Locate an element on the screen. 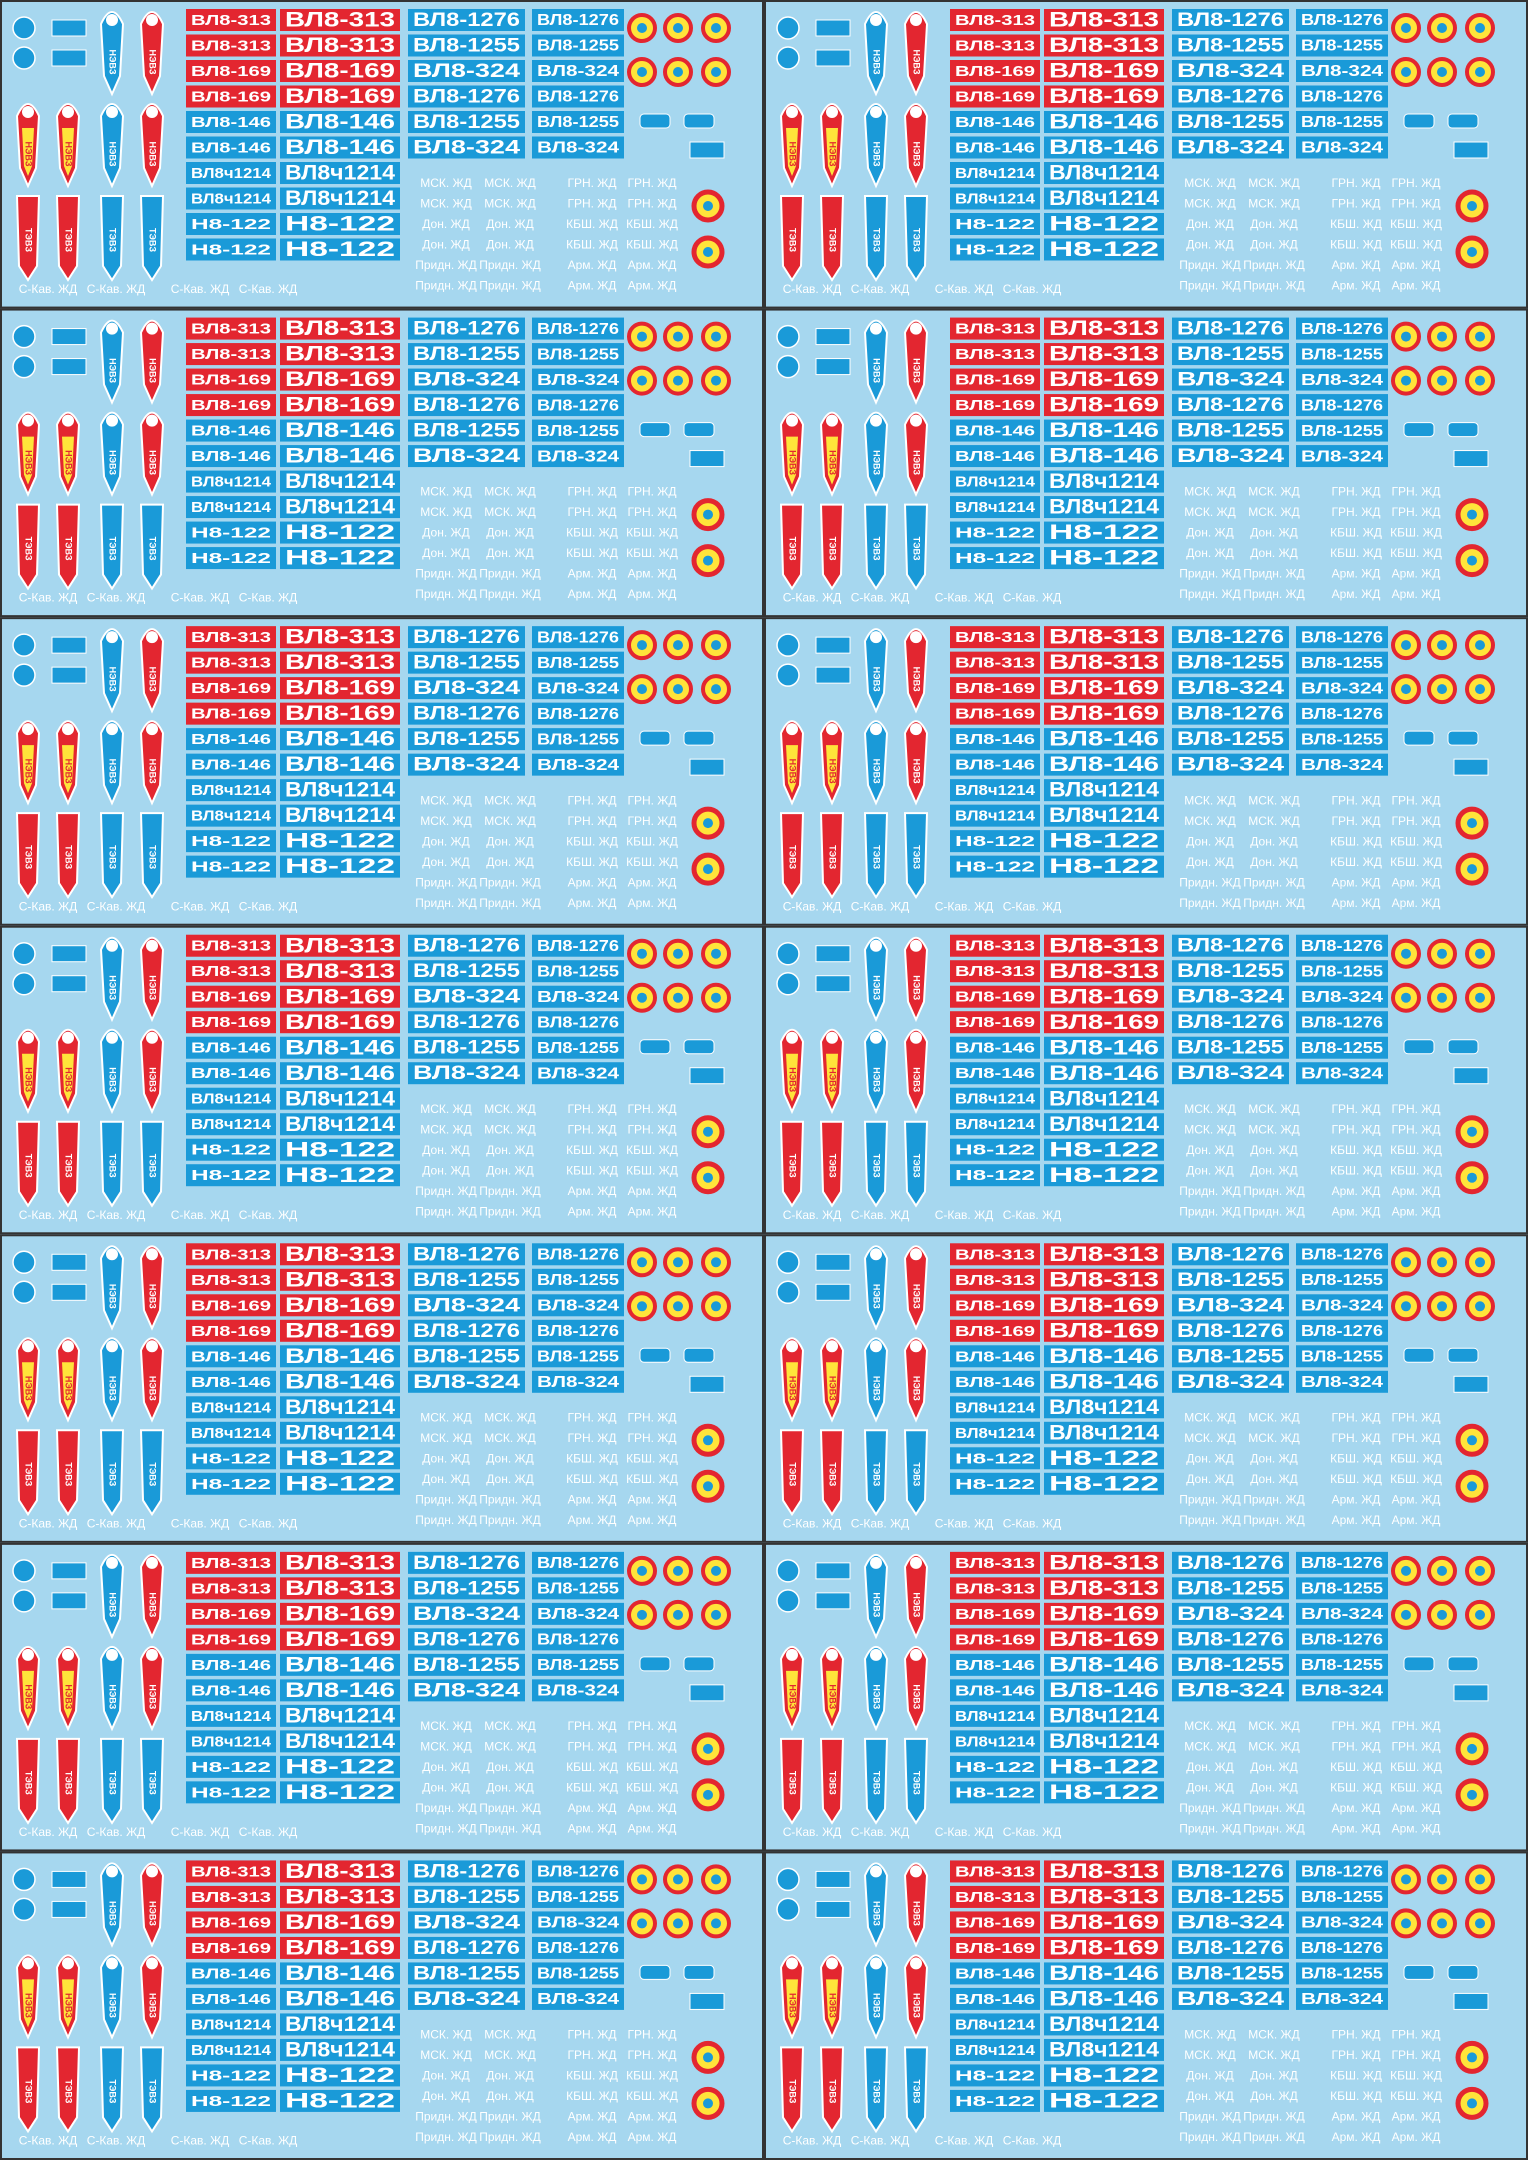 This screenshot has width=1528, height=2160. medallion-center is located at coordinates (1472, 2103).